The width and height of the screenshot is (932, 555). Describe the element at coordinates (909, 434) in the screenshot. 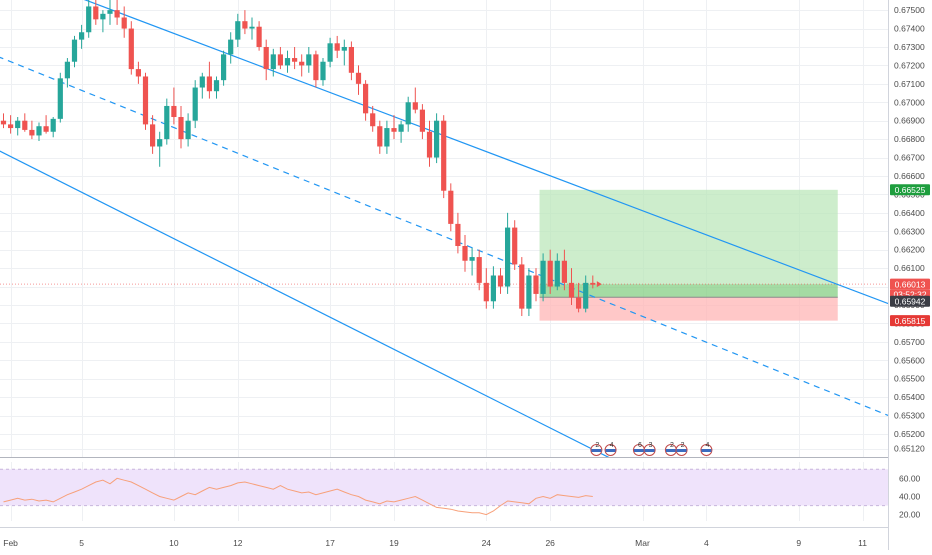

I see `price-tick-label: 0.65200` at that location.